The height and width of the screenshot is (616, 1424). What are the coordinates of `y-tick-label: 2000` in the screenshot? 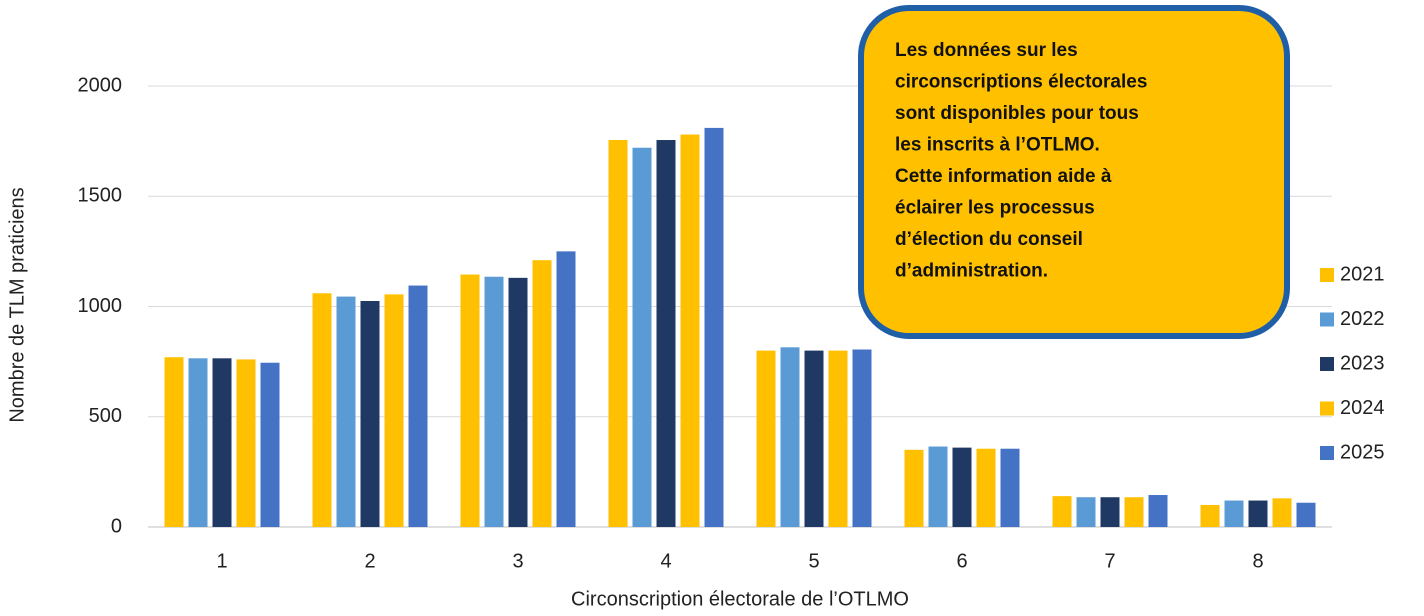 It's located at (100, 85).